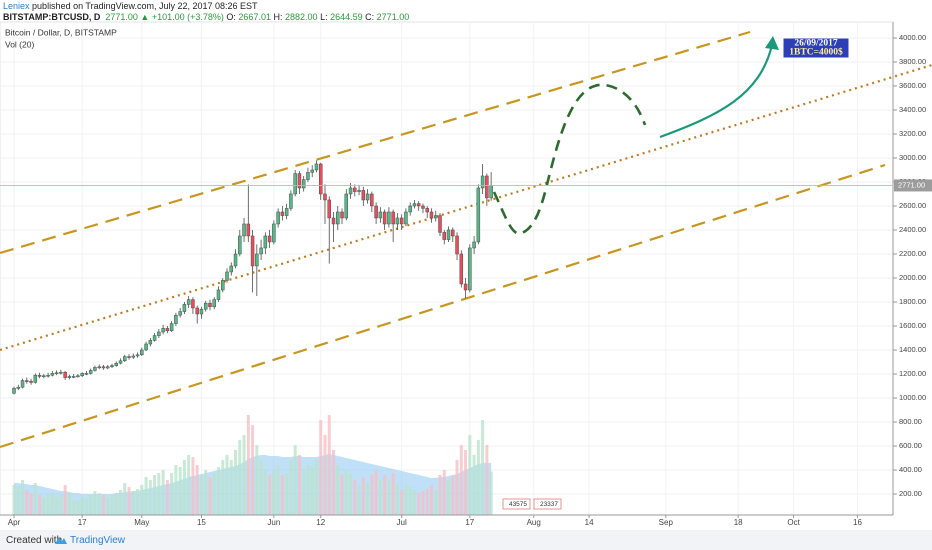  I want to click on volume-label: 23337, so click(549, 504).